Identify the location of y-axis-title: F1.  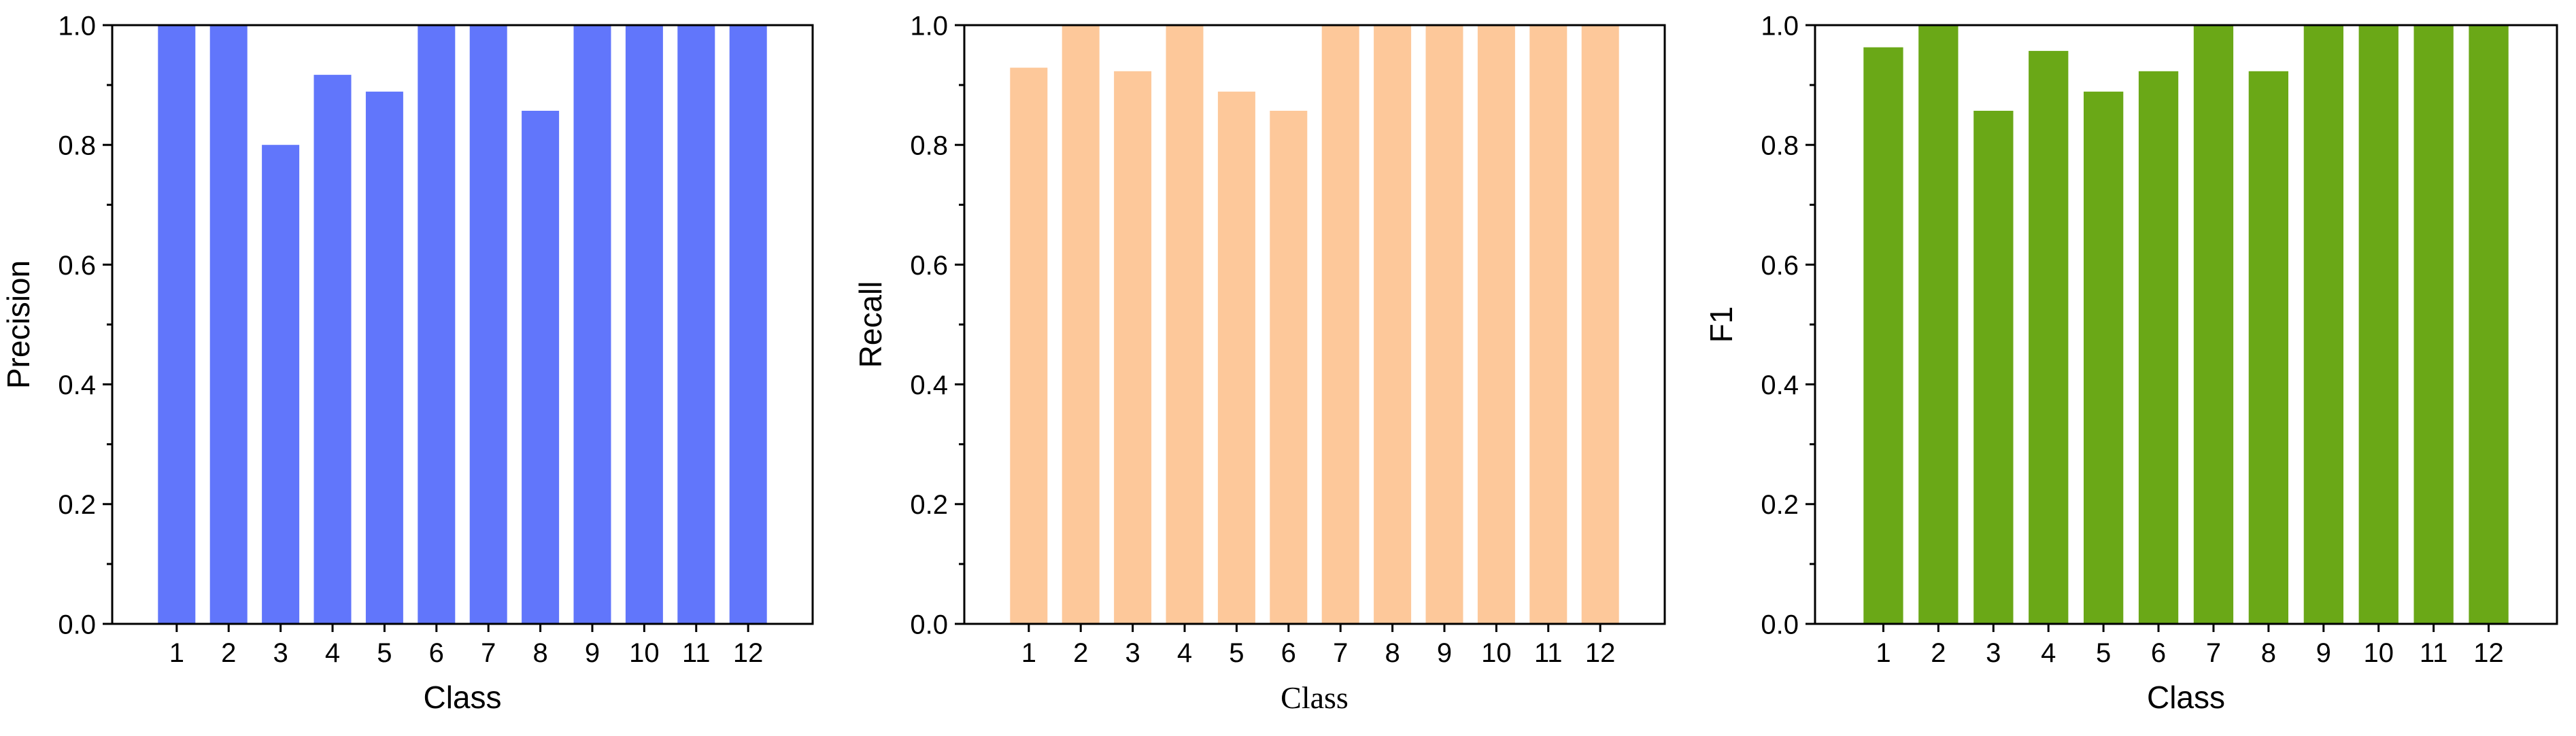
(1721, 324).